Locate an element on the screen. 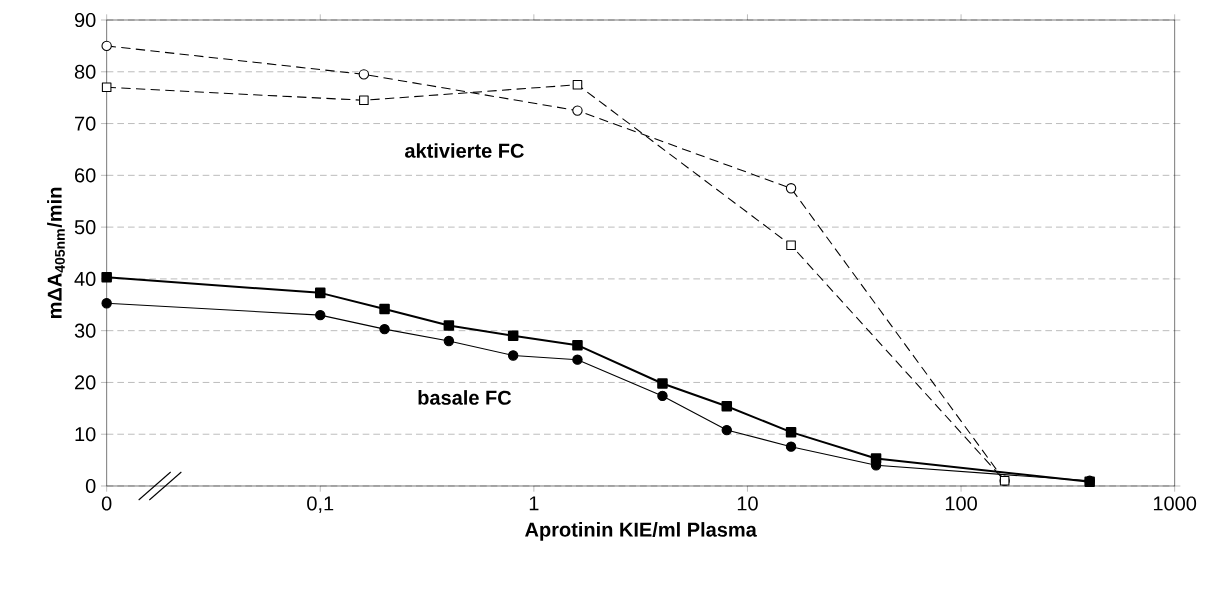 The width and height of the screenshot is (1224, 596). x-tick-label: 1000 is located at coordinates (1175, 503).